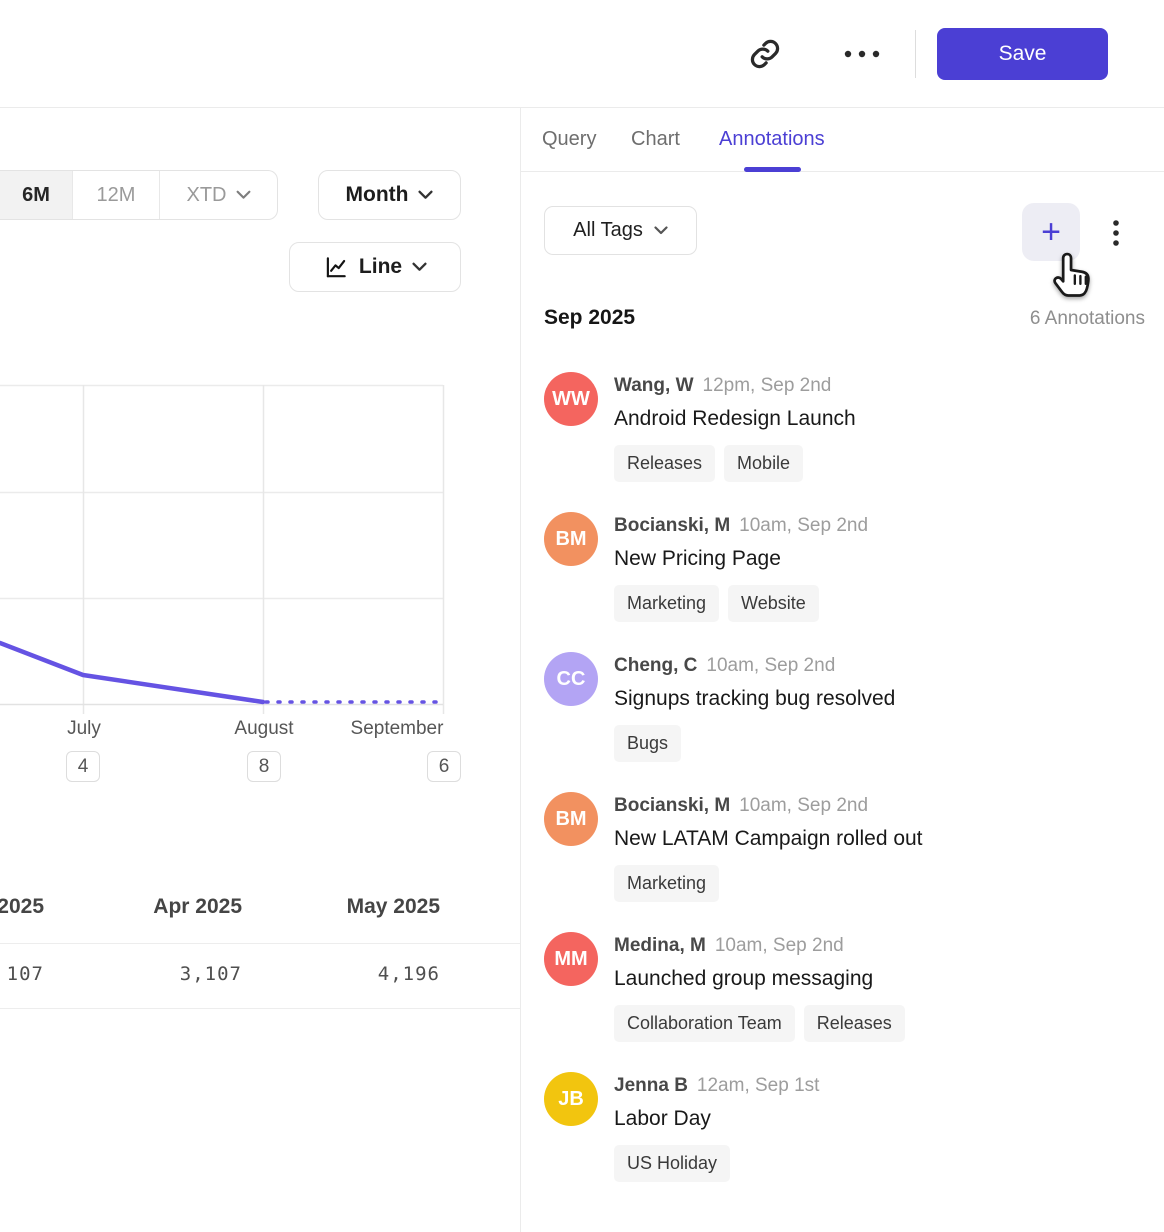  What do you see at coordinates (744, 978) in the screenshot?
I see `annotation-title: Launched group messaging` at bounding box center [744, 978].